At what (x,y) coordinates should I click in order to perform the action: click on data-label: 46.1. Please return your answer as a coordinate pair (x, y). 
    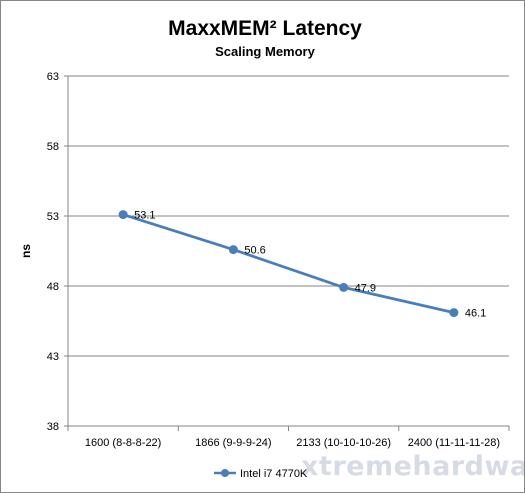
    Looking at the image, I should click on (475, 314).